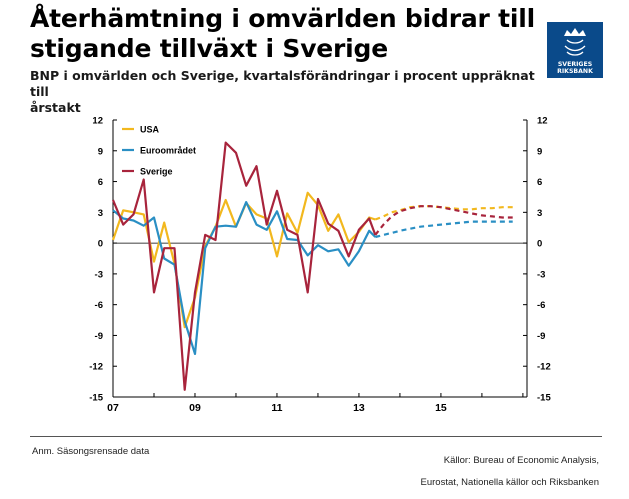  I want to click on y-tick-label-left: 0, so click(100, 244).